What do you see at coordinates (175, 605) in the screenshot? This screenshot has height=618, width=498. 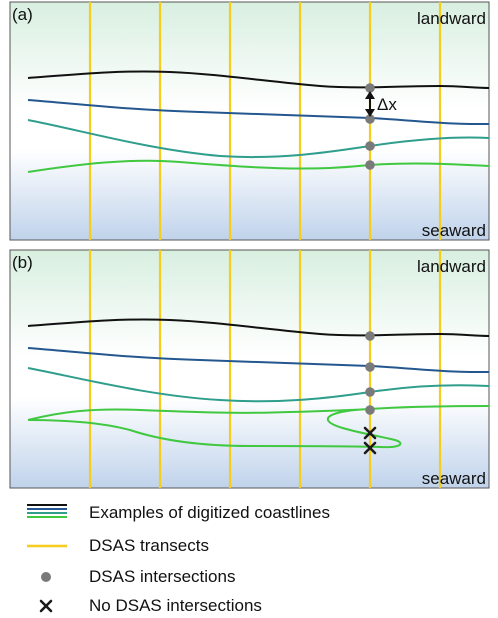 I see `legend-no-intersections-label: No DSAS intersections` at bounding box center [175, 605].